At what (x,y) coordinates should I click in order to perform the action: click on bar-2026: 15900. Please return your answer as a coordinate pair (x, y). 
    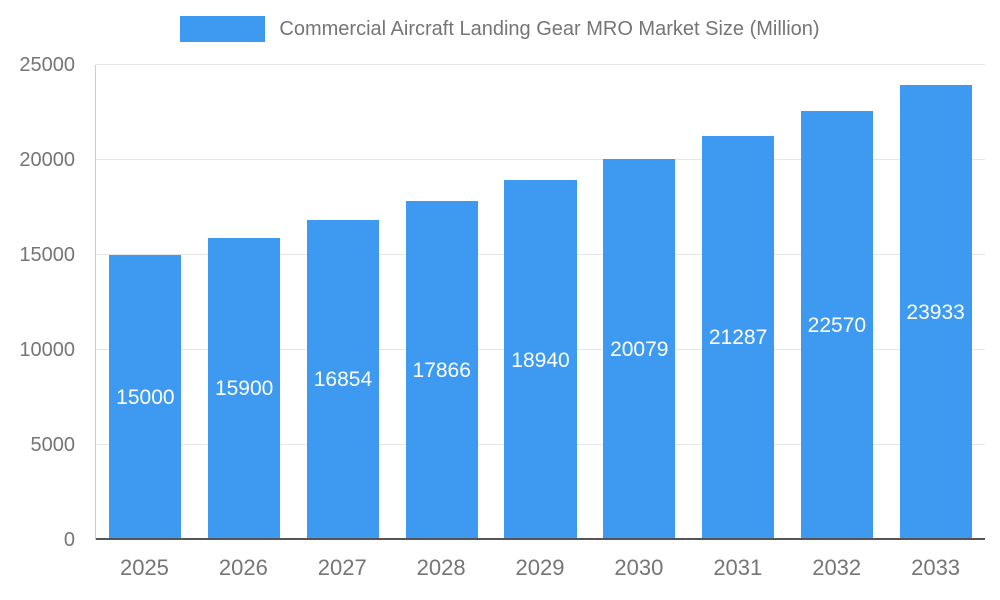
    Looking at the image, I should click on (244, 388).